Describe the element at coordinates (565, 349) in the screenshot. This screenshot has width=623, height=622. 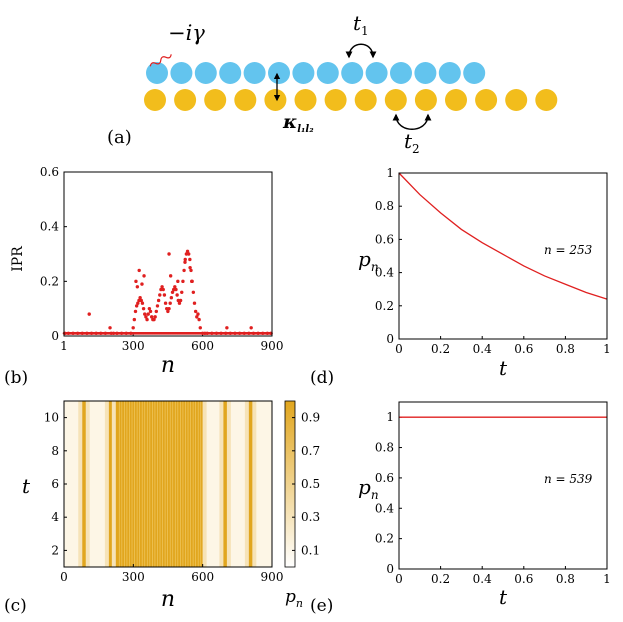
I see `panel-d-xtick-label: 0.8` at that location.